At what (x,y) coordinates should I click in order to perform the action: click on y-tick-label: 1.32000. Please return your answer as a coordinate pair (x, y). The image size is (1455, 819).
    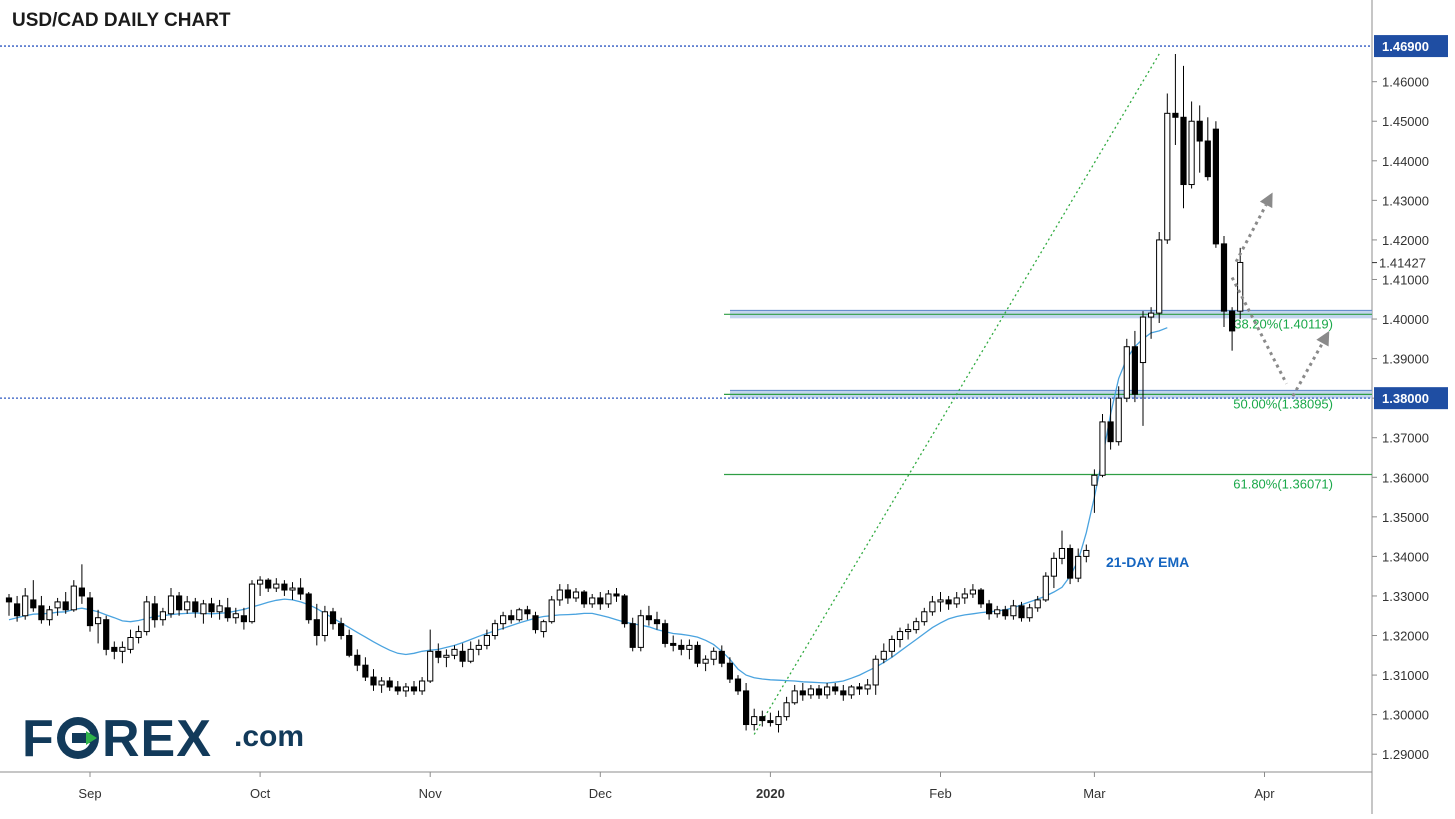
    Looking at the image, I should click on (1405, 636).